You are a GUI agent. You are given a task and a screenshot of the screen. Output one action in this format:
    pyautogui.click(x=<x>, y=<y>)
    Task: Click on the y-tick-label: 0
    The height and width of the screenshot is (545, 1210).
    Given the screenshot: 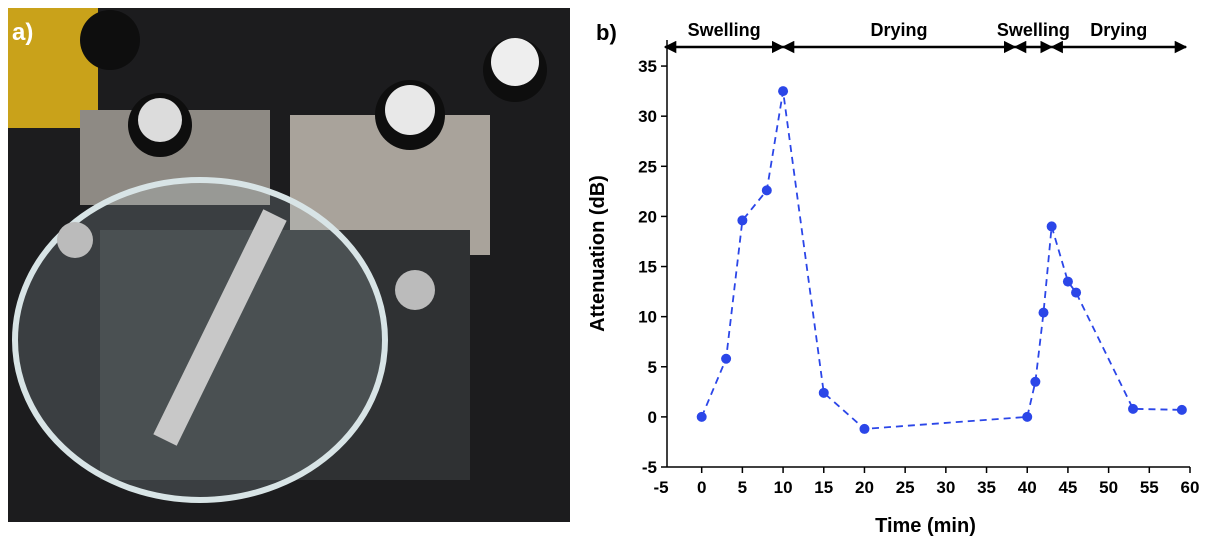 What is the action you would take?
    pyautogui.click(x=652, y=417)
    